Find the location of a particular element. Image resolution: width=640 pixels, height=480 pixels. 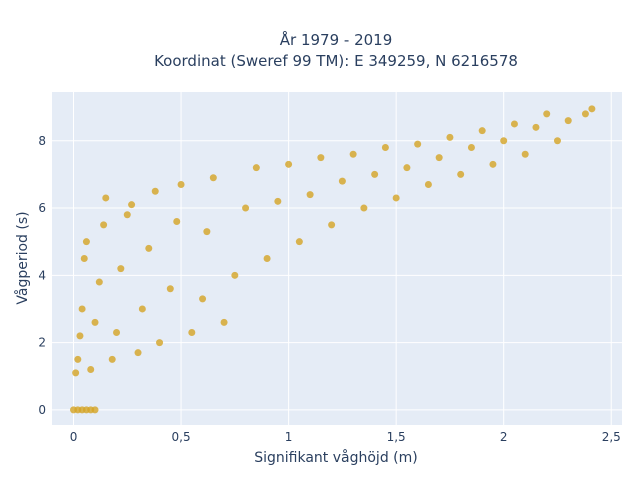

y-tick-label: 8 is located at coordinates (42, 141).